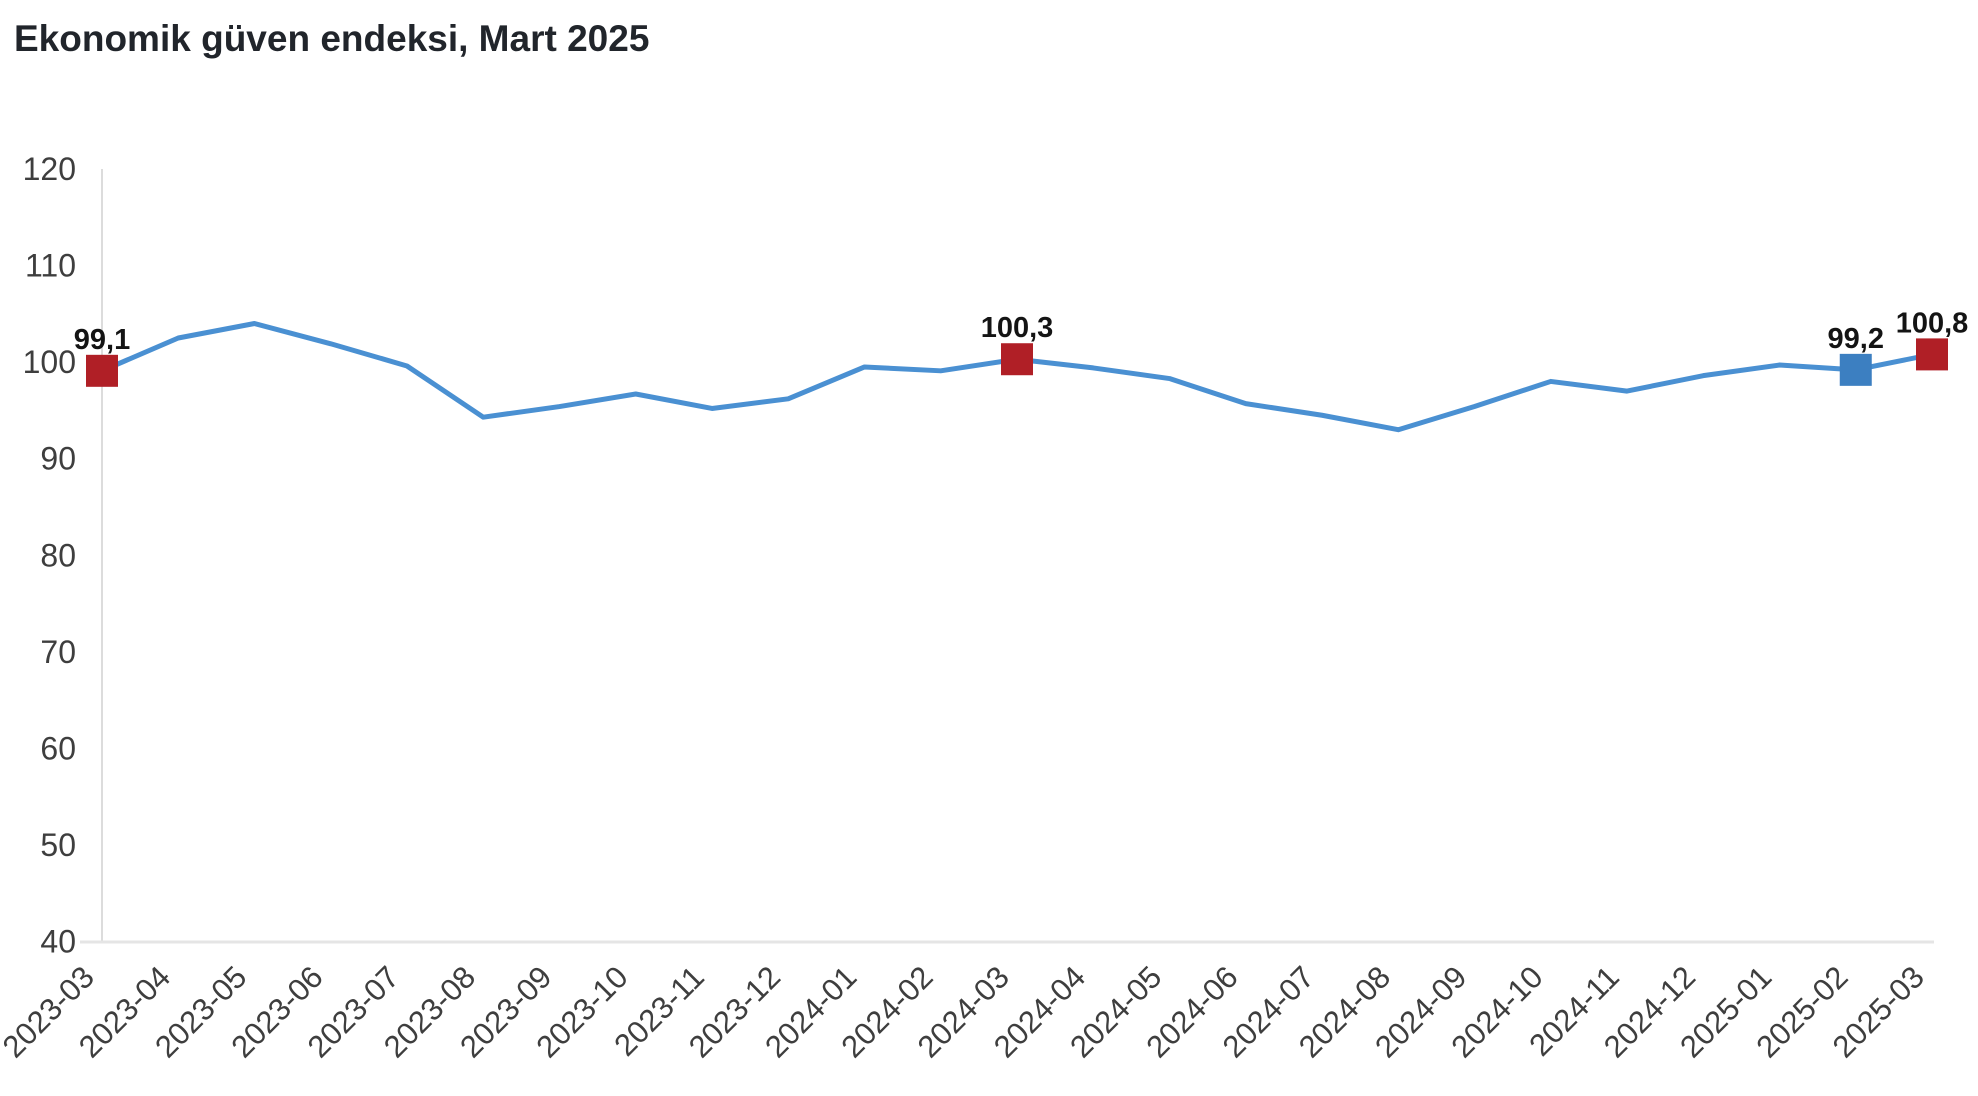  I want to click on y-tick-label: 100, so click(49, 362).